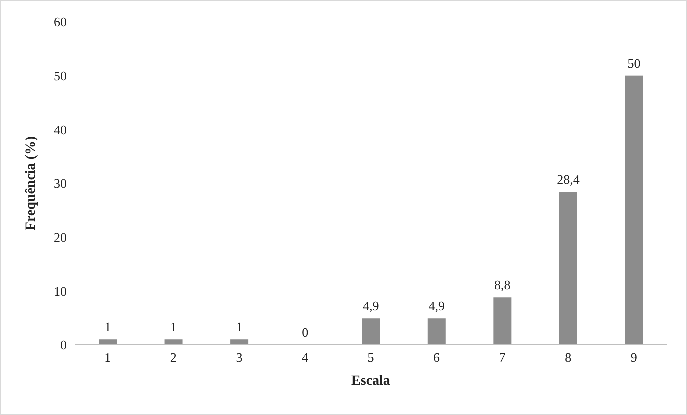 This screenshot has width=687, height=415. Describe the element at coordinates (634, 358) in the screenshot. I see `x-tick-label: 9` at that location.